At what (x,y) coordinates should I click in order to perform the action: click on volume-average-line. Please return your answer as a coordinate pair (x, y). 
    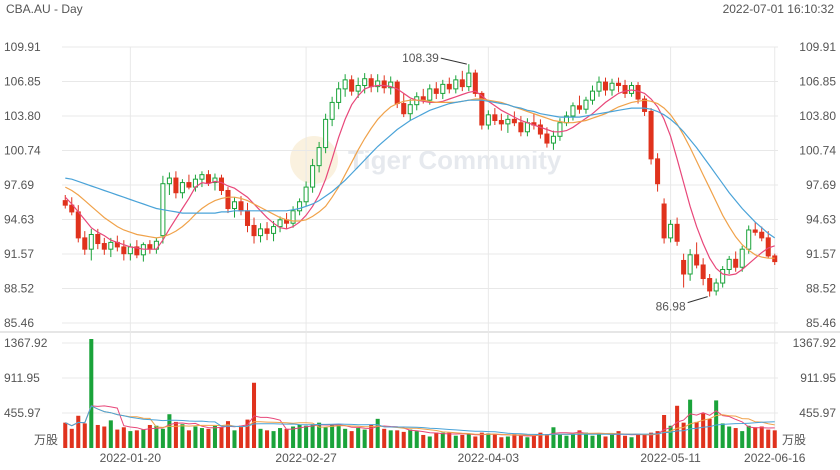
    Looking at the image, I should click on (420, 420).